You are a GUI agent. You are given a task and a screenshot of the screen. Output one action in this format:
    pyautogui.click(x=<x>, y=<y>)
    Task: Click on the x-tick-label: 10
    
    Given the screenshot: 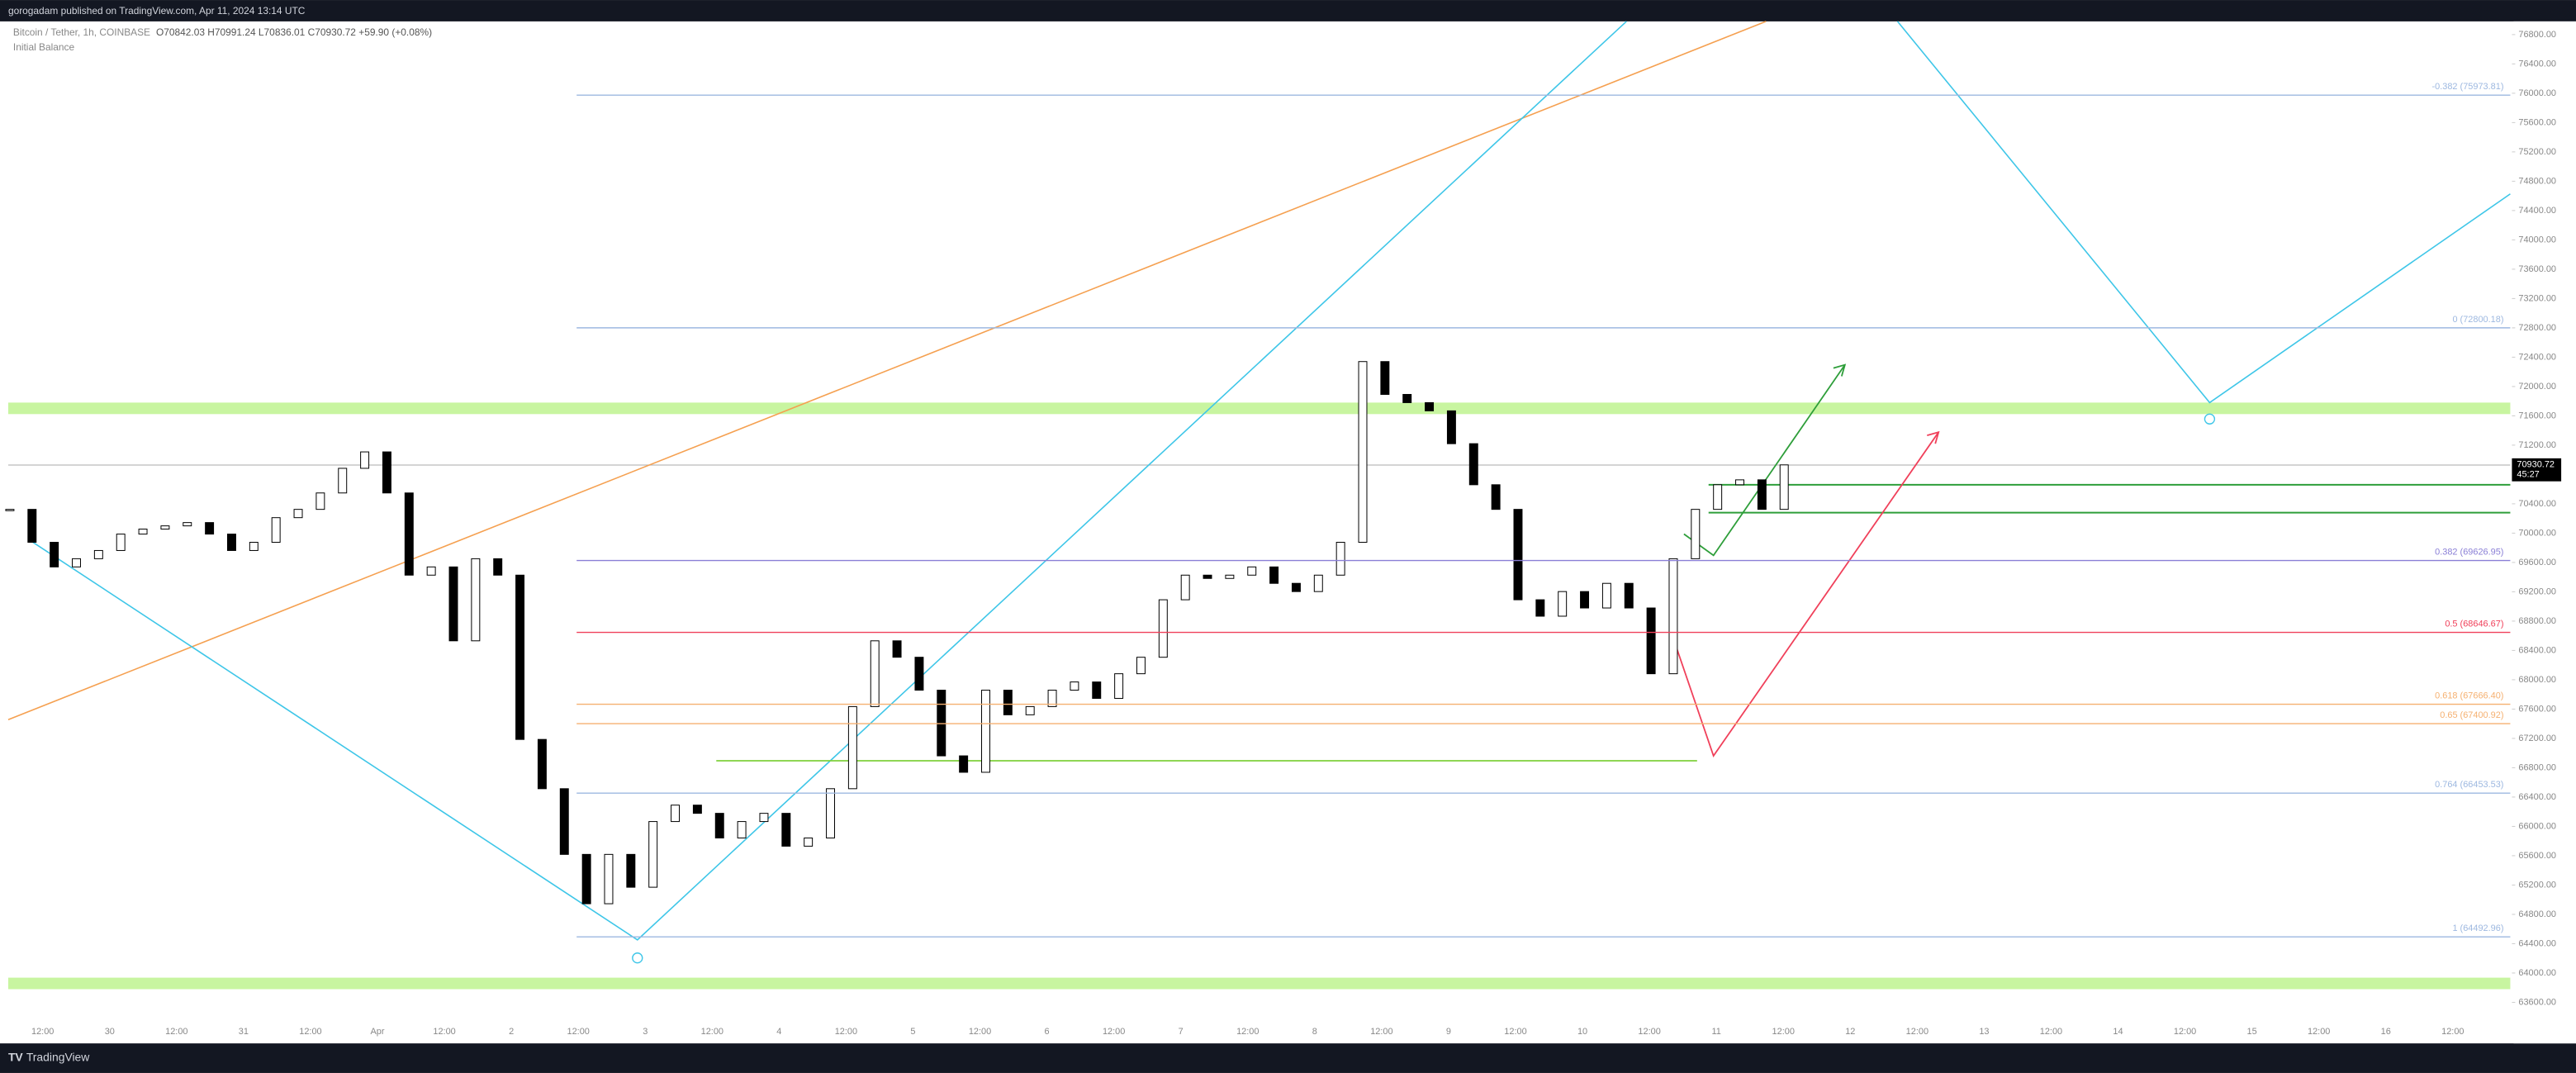 What is the action you would take?
    pyautogui.click(x=1582, y=1032)
    